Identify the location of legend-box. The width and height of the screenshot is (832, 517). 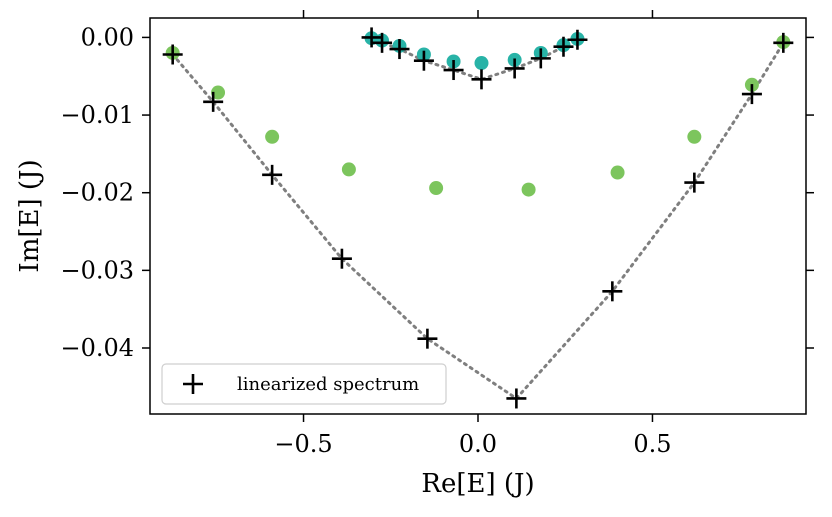
(304, 384).